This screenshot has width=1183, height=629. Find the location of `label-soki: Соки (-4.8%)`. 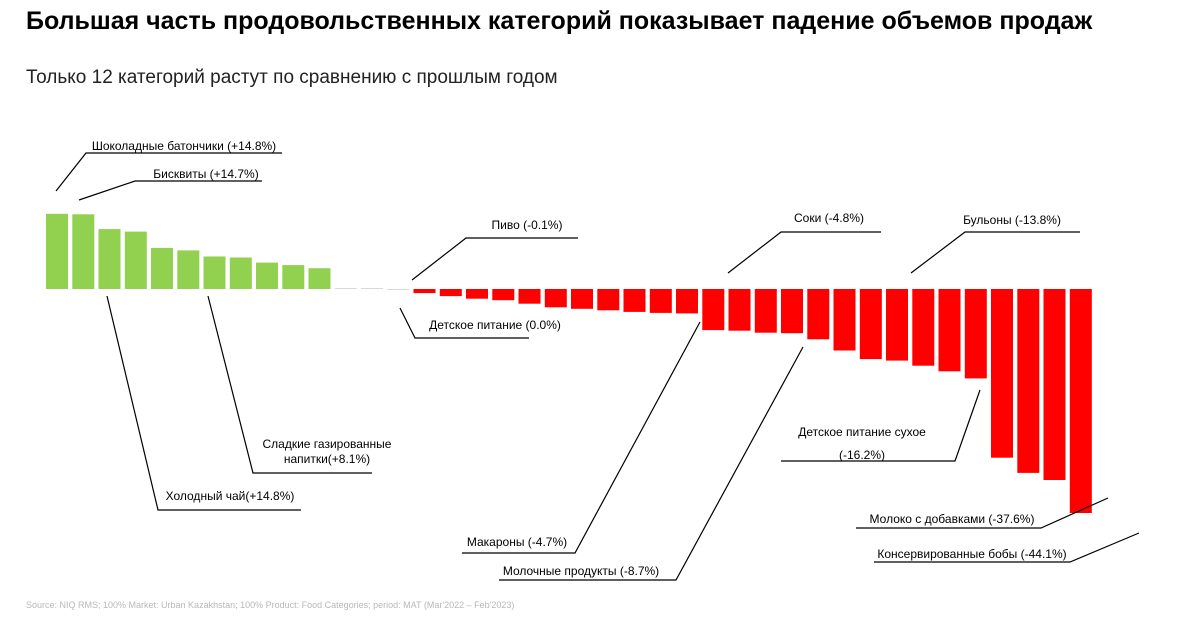

label-soki: Соки (-4.8%) is located at coordinates (829, 218).